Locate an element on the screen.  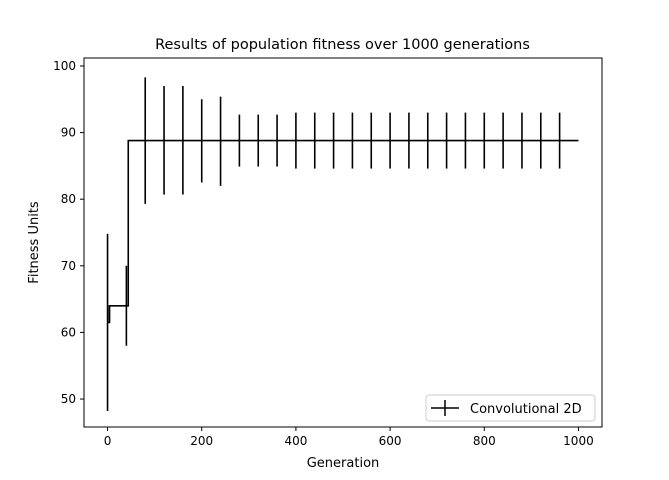
y-axis-ticks: 50 60 70 80 90 100 is located at coordinates (68, 232).